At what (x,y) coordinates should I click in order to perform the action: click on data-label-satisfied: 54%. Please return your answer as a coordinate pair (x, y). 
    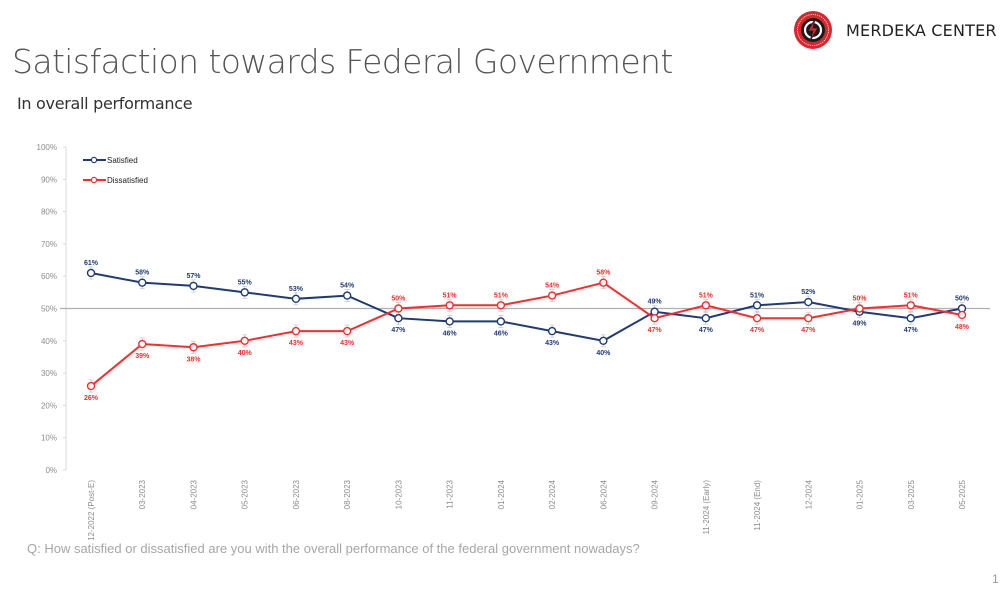
    Looking at the image, I should click on (347, 286).